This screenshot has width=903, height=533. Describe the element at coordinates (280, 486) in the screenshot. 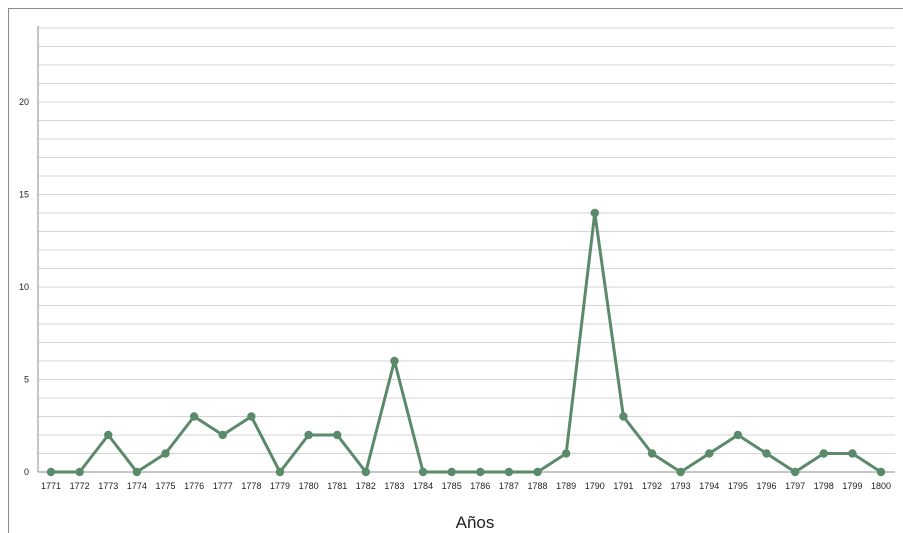

I see `x-tick-label: 1779` at that location.